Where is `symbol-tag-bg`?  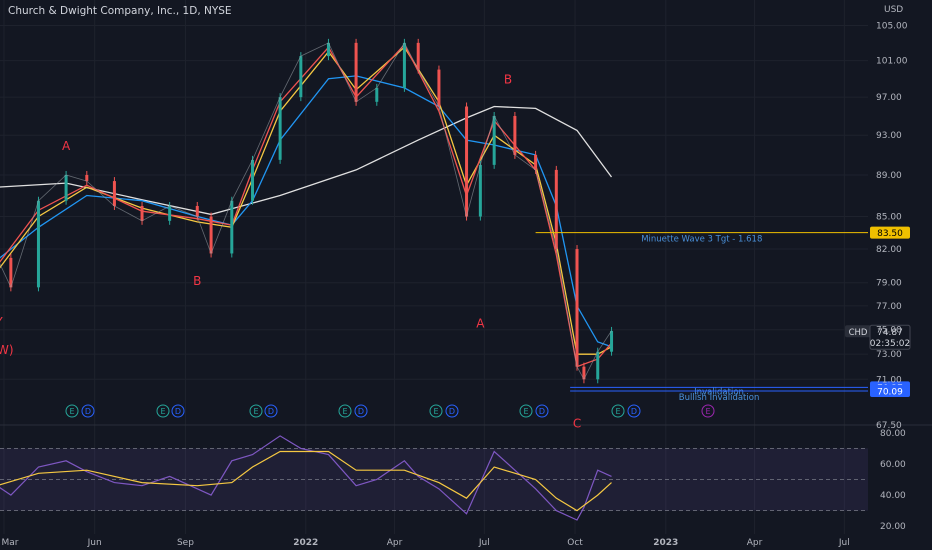
symbol-tag-bg is located at coordinates (858, 331).